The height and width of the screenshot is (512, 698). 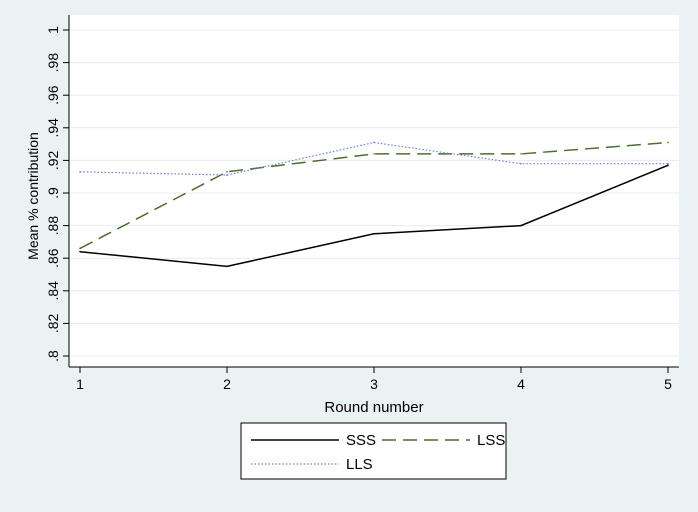 What do you see at coordinates (33, 196) in the screenshot?
I see `y-axis-label: Mean % contribution` at bounding box center [33, 196].